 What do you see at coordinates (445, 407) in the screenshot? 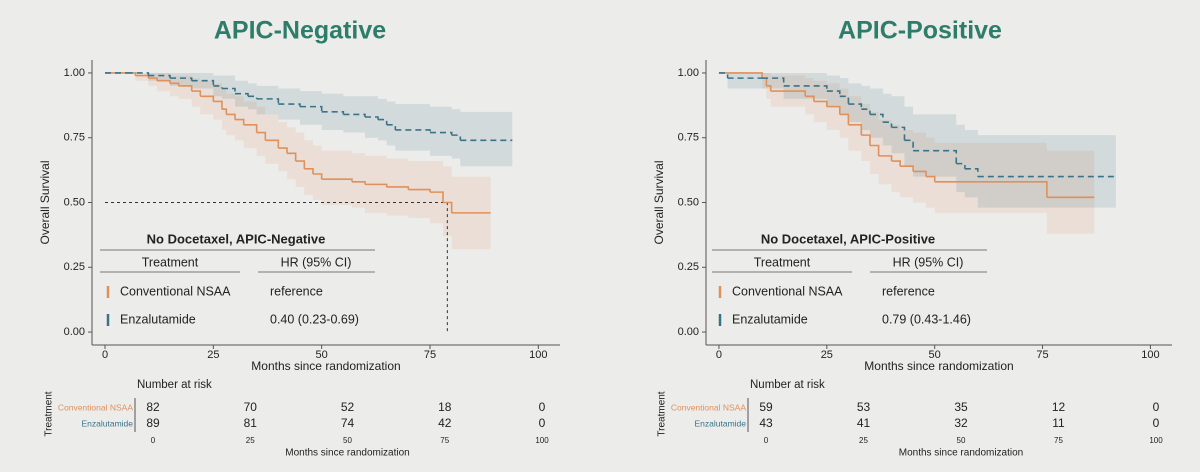
I see `risk-count: 18` at bounding box center [445, 407].